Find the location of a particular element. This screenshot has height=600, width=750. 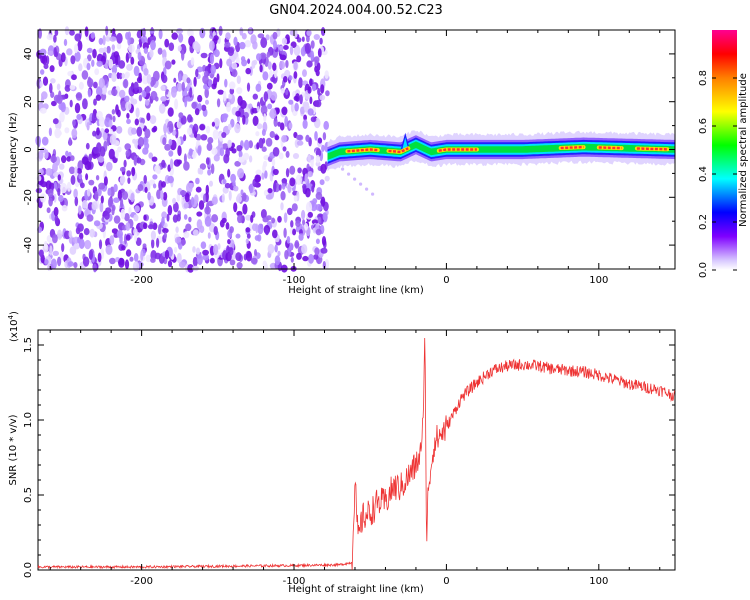

noise-trail-dot is located at coordinates (343, 169).